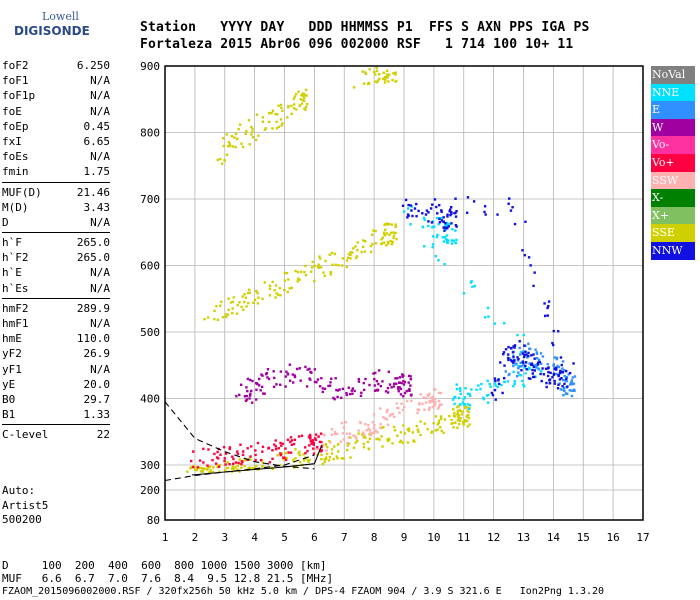  What do you see at coordinates (673, 215) in the screenshot?
I see `legend-item: X+` at bounding box center [673, 215].